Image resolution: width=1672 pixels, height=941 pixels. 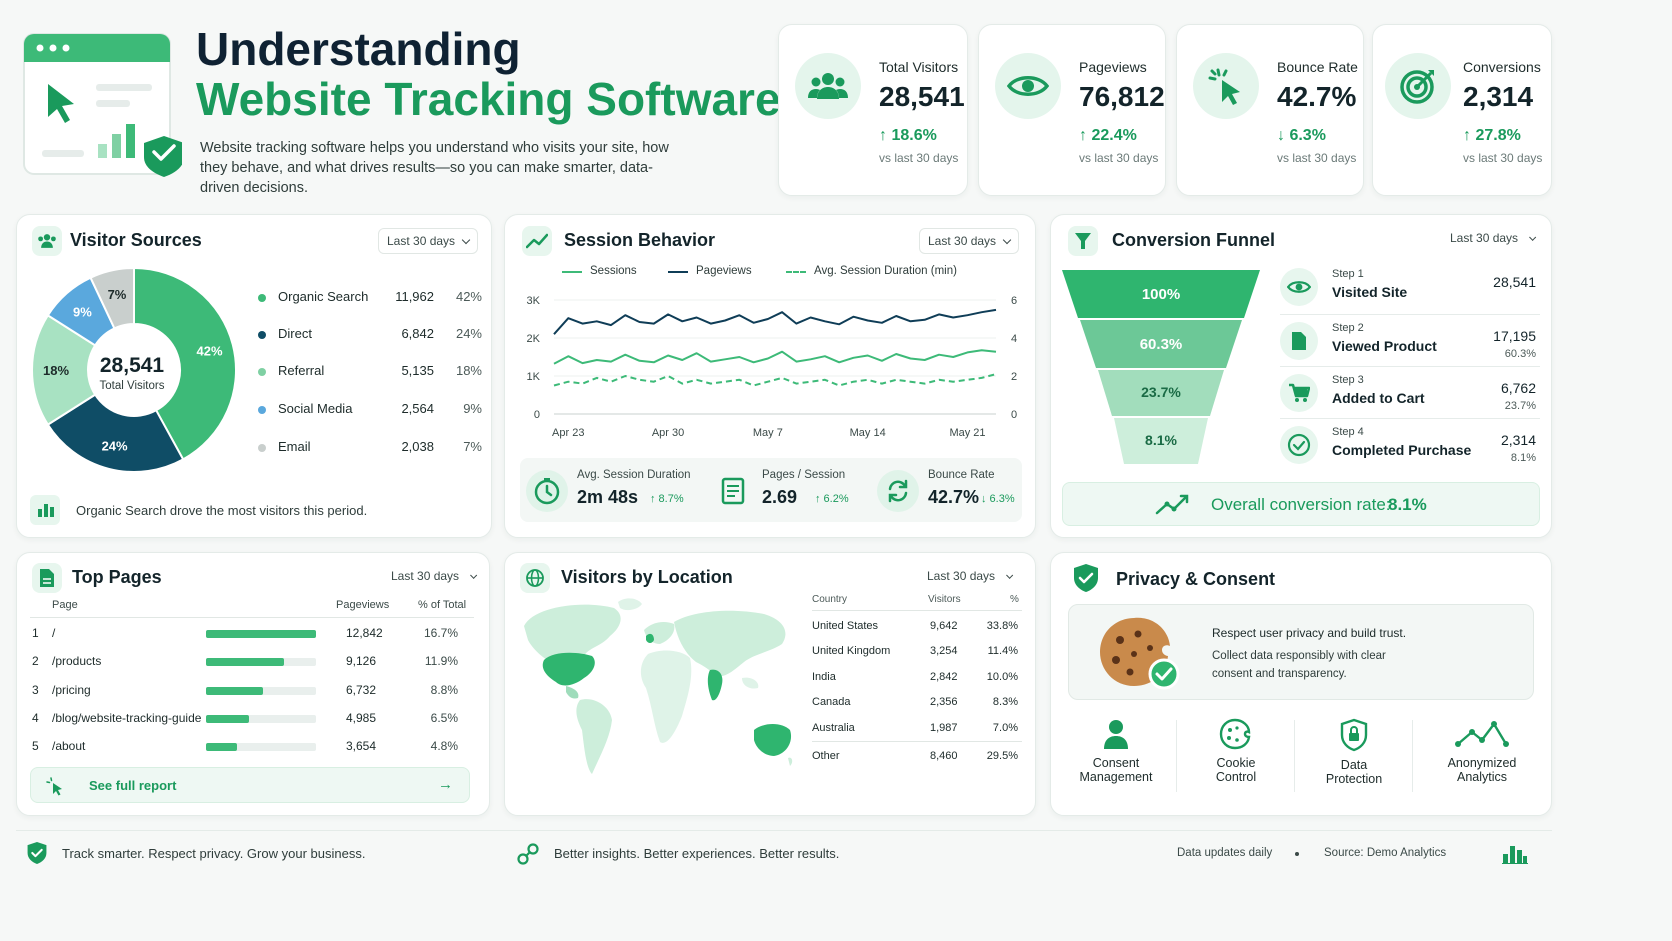 I want to click on source-row-organic: Organic Search 11,962 42%, so click(x=370, y=299).